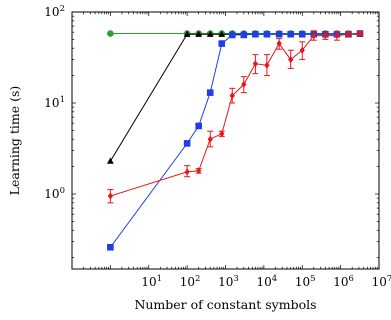 The width and height of the screenshot is (391, 320). Describe the element at coordinates (381, 281) in the screenshot. I see `x-tick-label: 107` at that location.